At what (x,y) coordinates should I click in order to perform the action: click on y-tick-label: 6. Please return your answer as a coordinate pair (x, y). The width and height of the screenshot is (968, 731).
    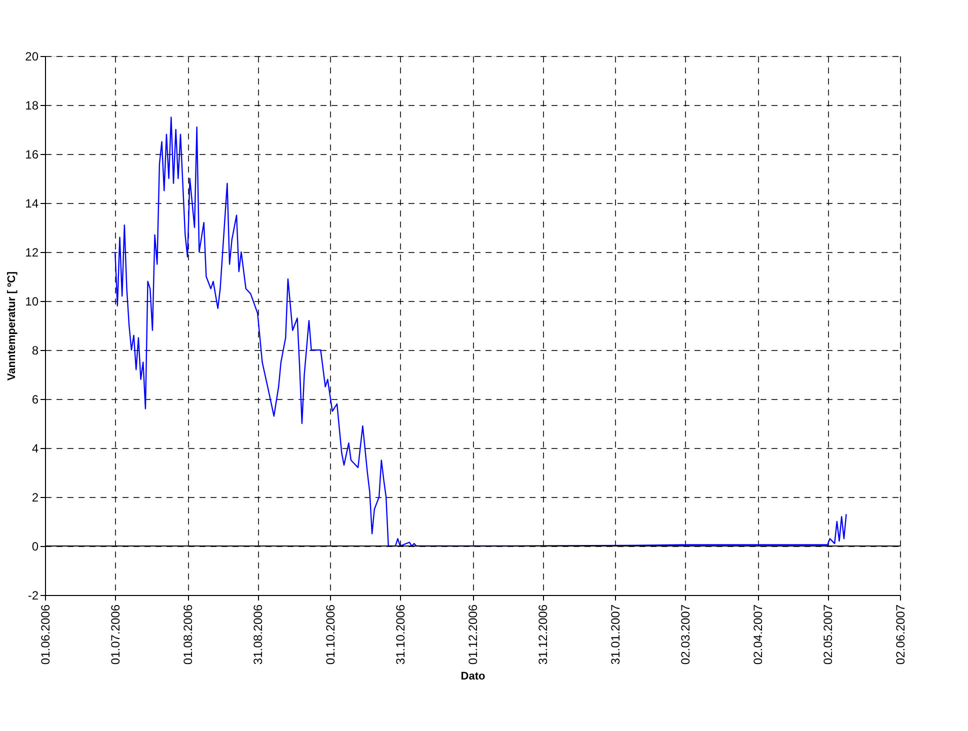
    Looking at the image, I should click on (35, 399).